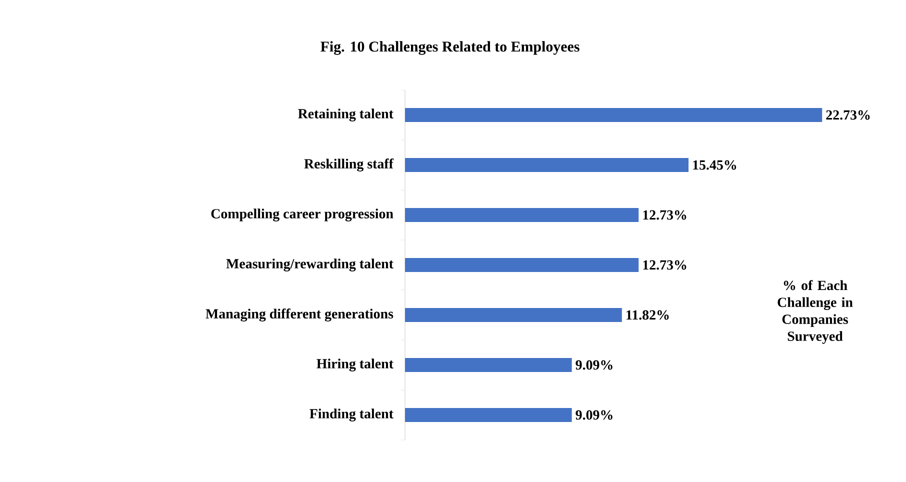 The image size is (906, 482). I want to click on y-tick-label: Managing different generations, so click(300, 315).